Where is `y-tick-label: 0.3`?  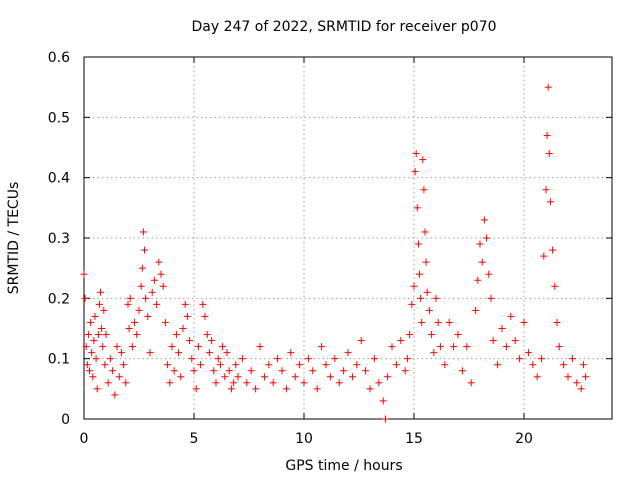
y-tick-label: 0.3 is located at coordinates (59, 239).